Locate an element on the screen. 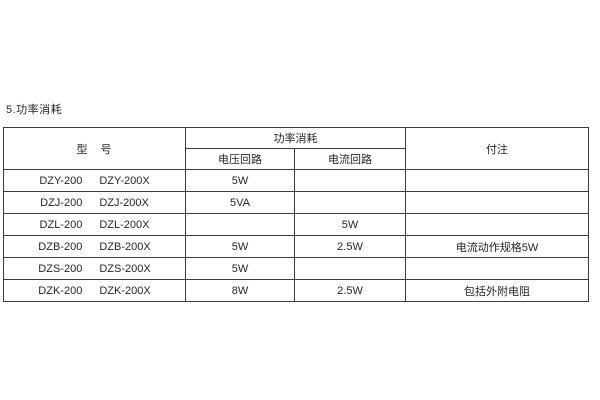 This screenshot has width=600, height=400. model-name-variant: DZB-200X is located at coordinates (125, 246).